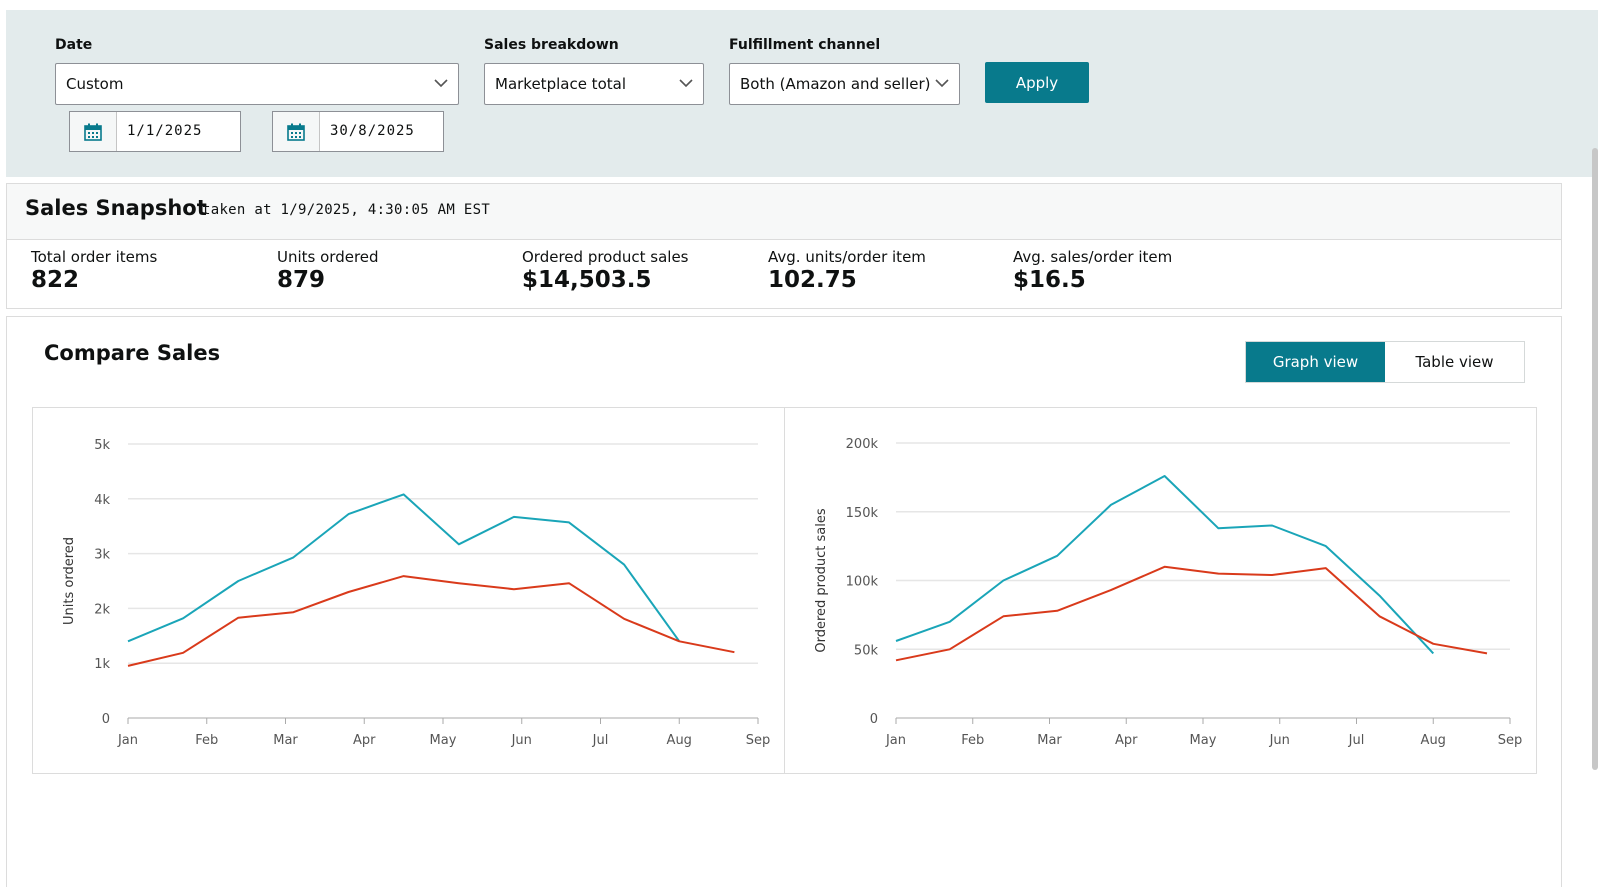 This screenshot has width=1598, height=887. I want to click on view-toggle: Graph view Table view, so click(1385, 362).